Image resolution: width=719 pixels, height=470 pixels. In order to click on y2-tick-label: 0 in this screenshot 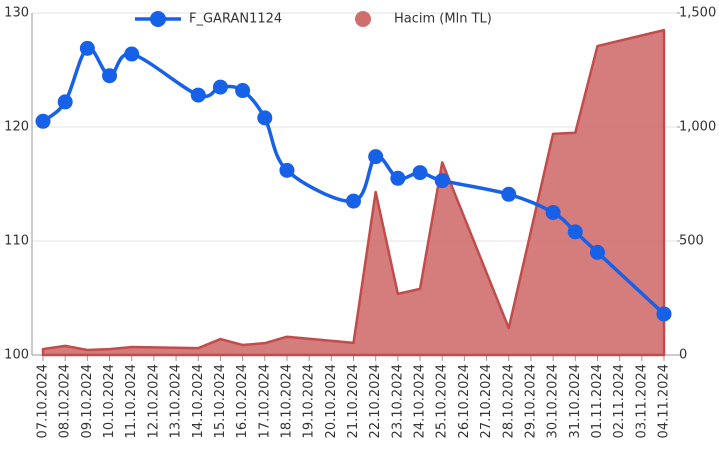, I will do `click(683, 355)`.